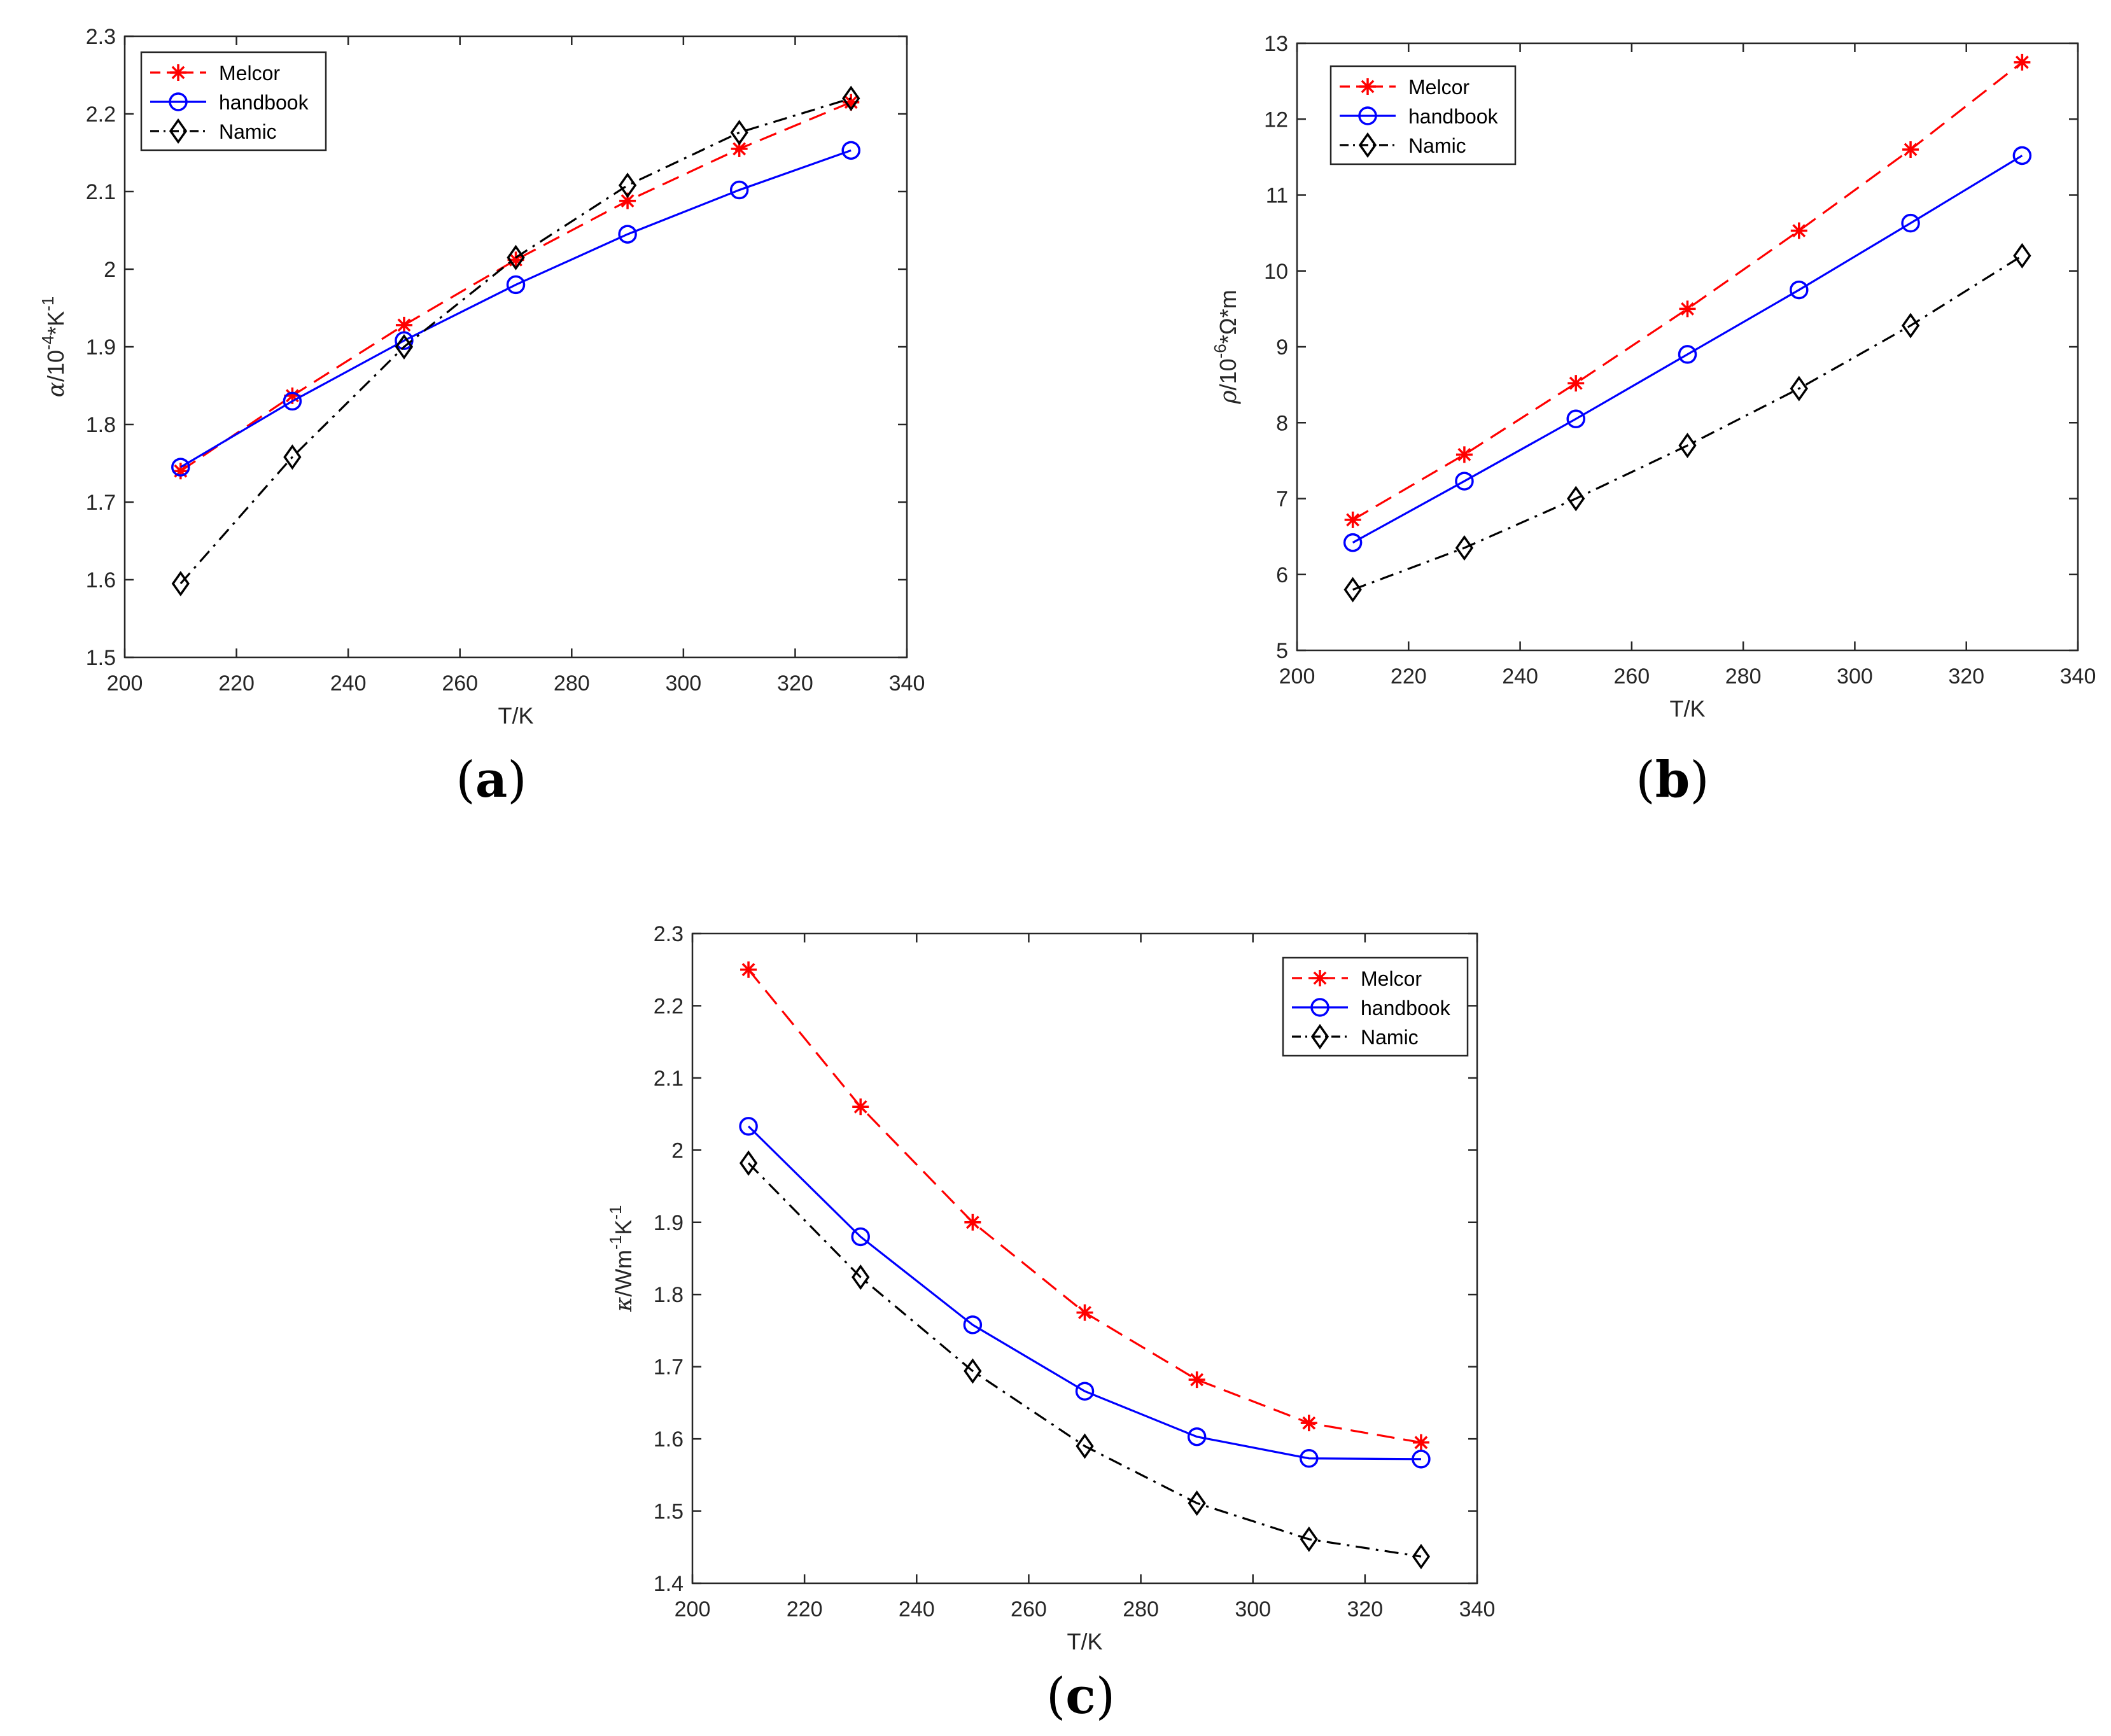 The image size is (2111, 1736). I want to click on chart-b-xtick-label: 340, so click(2078, 676).